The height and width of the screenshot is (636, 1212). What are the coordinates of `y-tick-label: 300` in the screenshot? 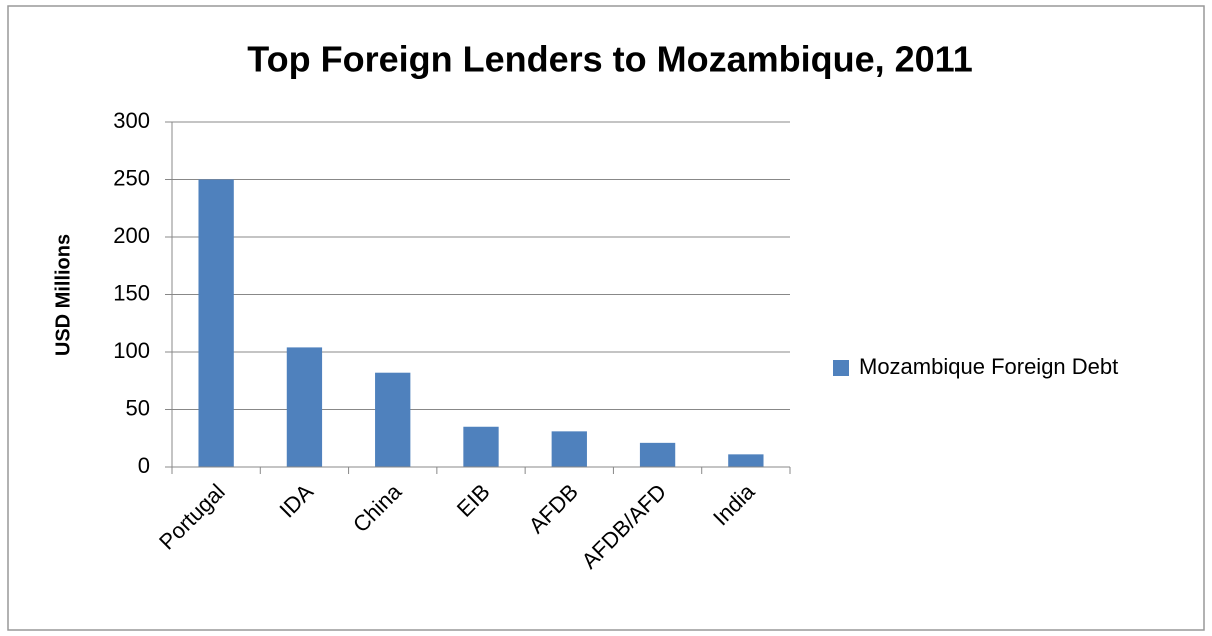 It's located at (131, 120).